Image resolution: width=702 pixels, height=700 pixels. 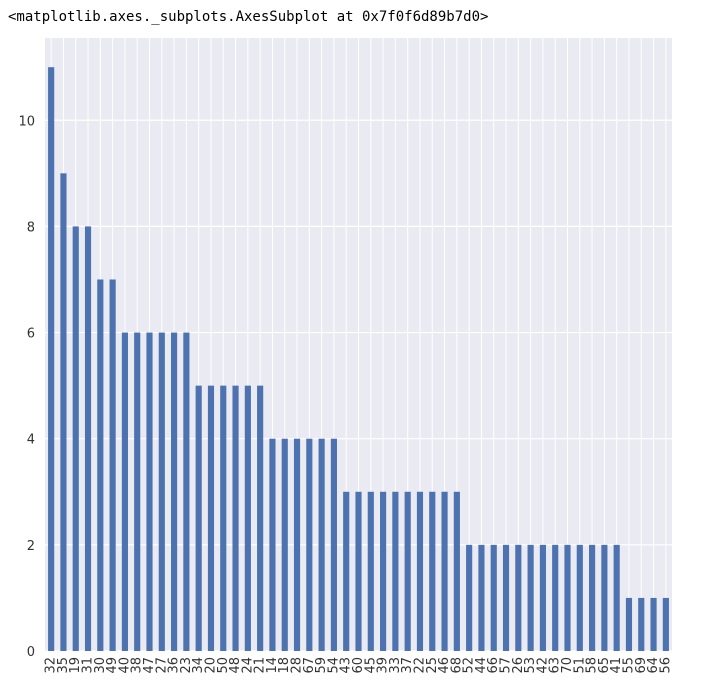 What do you see at coordinates (63, 665) in the screenshot?
I see `x-tick-label: 35` at bounding box center [63, 665].